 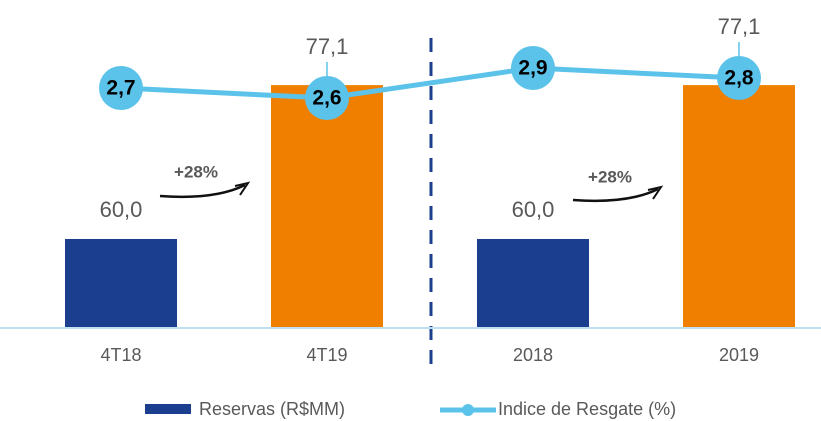 I want to click on line-value-label: 2,9, so click(x=532, y=68).